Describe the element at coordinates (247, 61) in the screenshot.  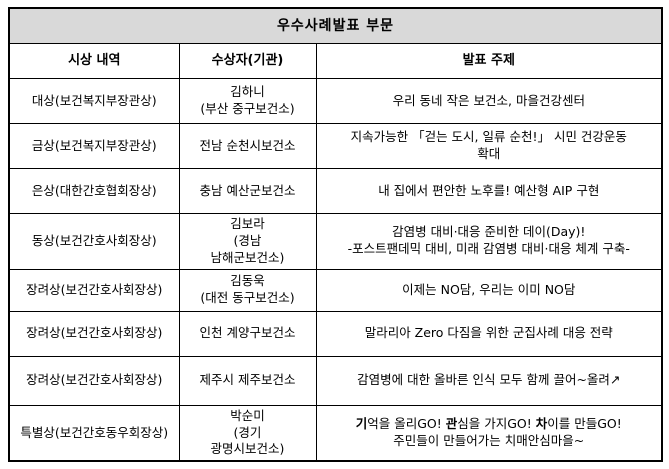
I see `column-header-winner: 수상자(기관)` at that location.